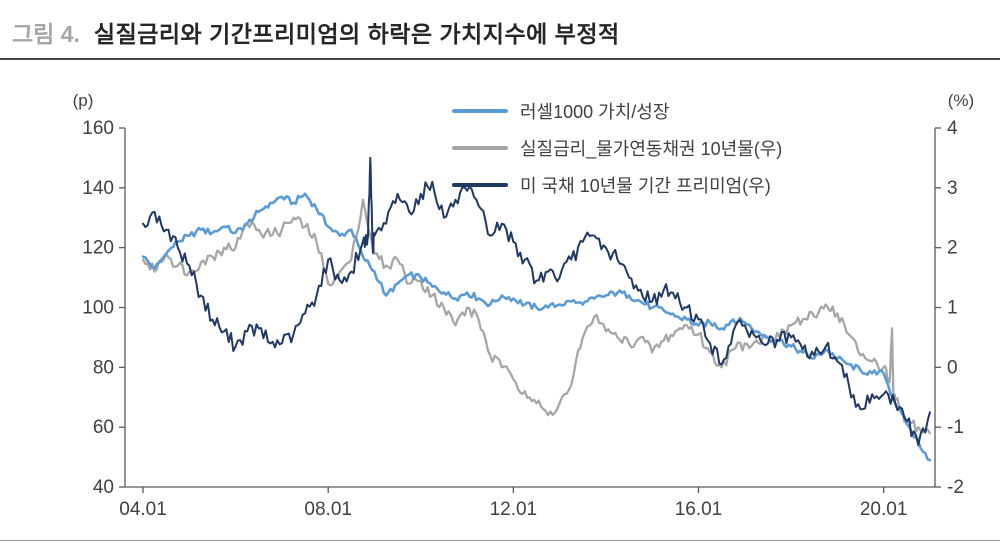  Describe the element at coordinates (103, 427) in the screenshot. I see `y-left-tick-label: 60` at that location.